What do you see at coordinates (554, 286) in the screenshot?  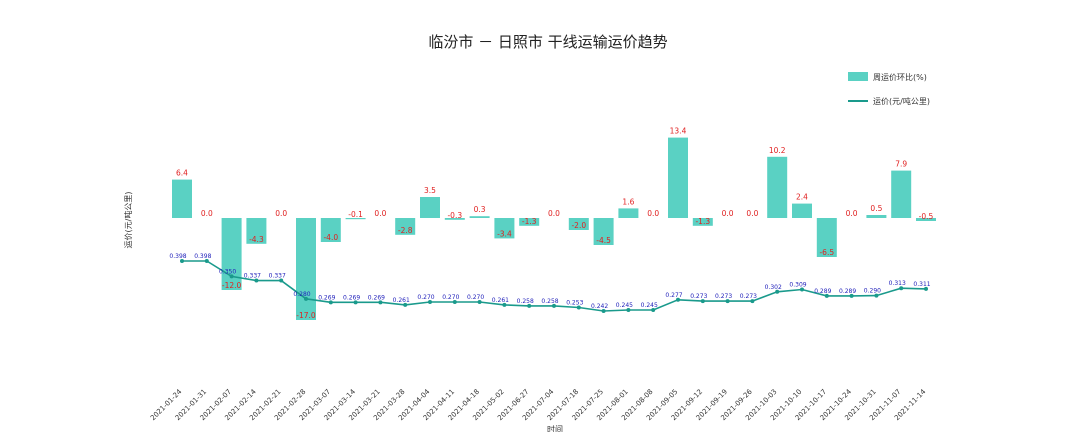 I see `line-series` at bounding box center [554, 286].